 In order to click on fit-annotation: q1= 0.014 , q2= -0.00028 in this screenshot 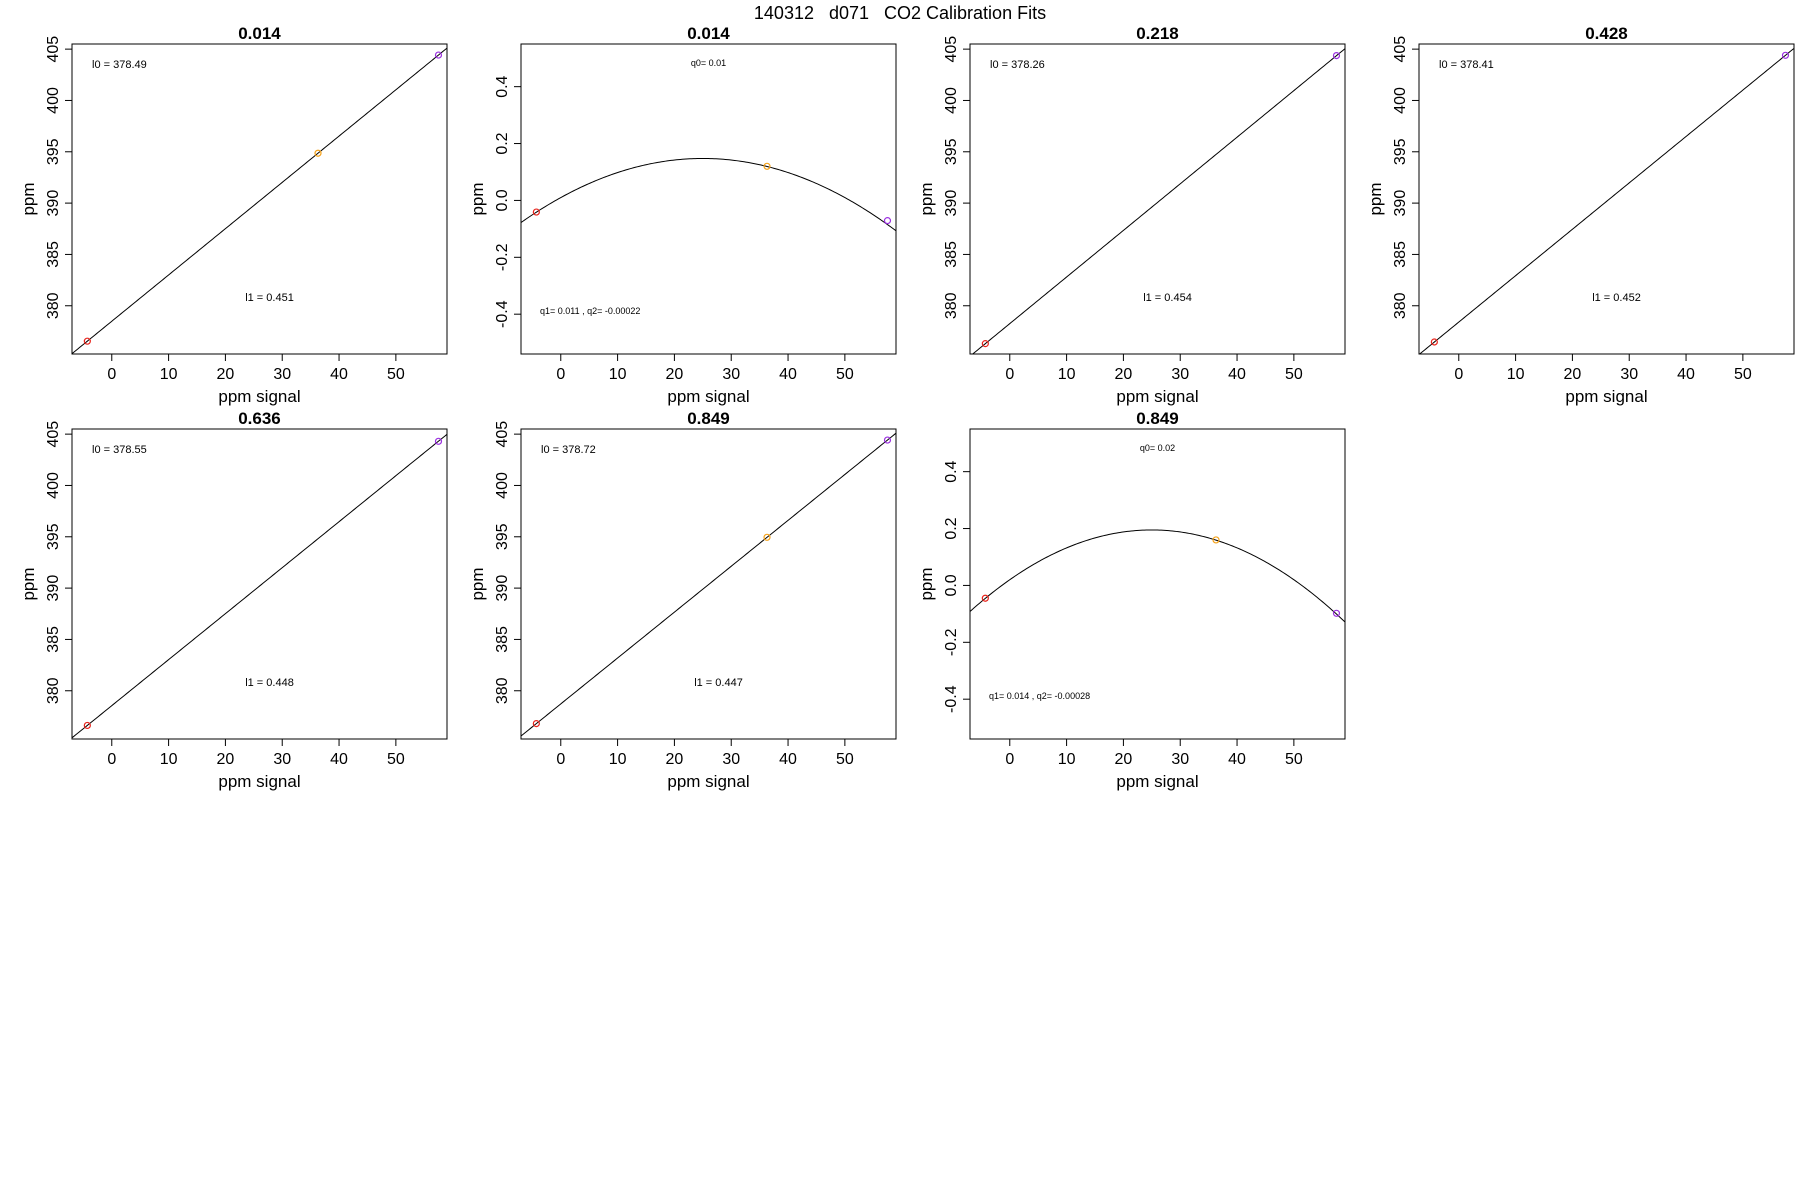, I will do `click(1039, 696)`.